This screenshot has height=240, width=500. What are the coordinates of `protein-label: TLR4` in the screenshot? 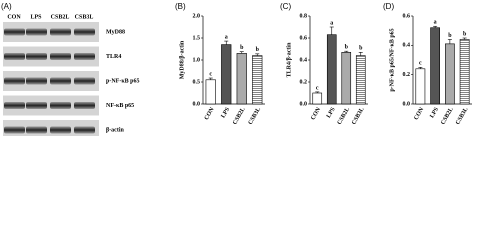 It's located at (113, 57).